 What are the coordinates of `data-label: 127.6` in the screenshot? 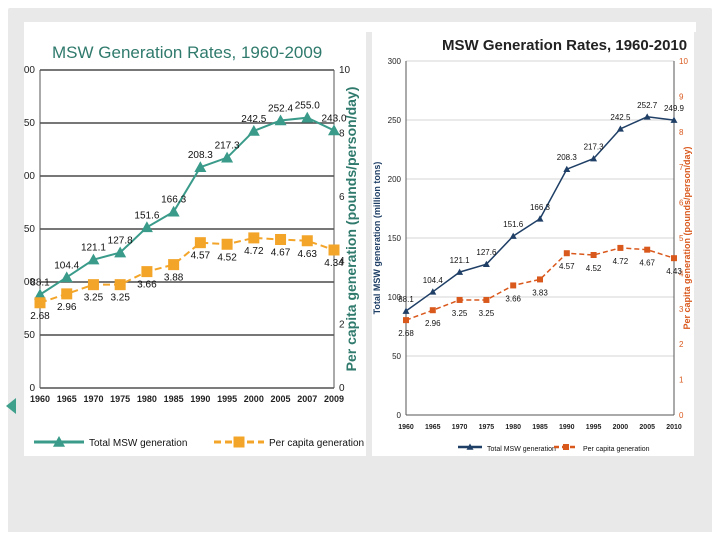 It's located at (486, 252).